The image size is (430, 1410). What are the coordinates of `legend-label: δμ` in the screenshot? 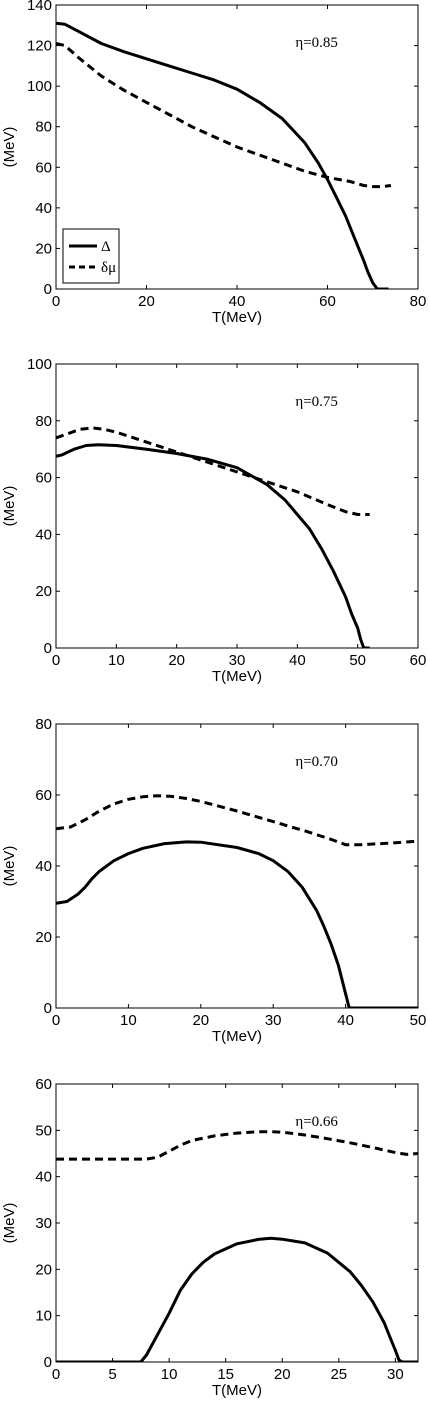 It's located at (108, 268).